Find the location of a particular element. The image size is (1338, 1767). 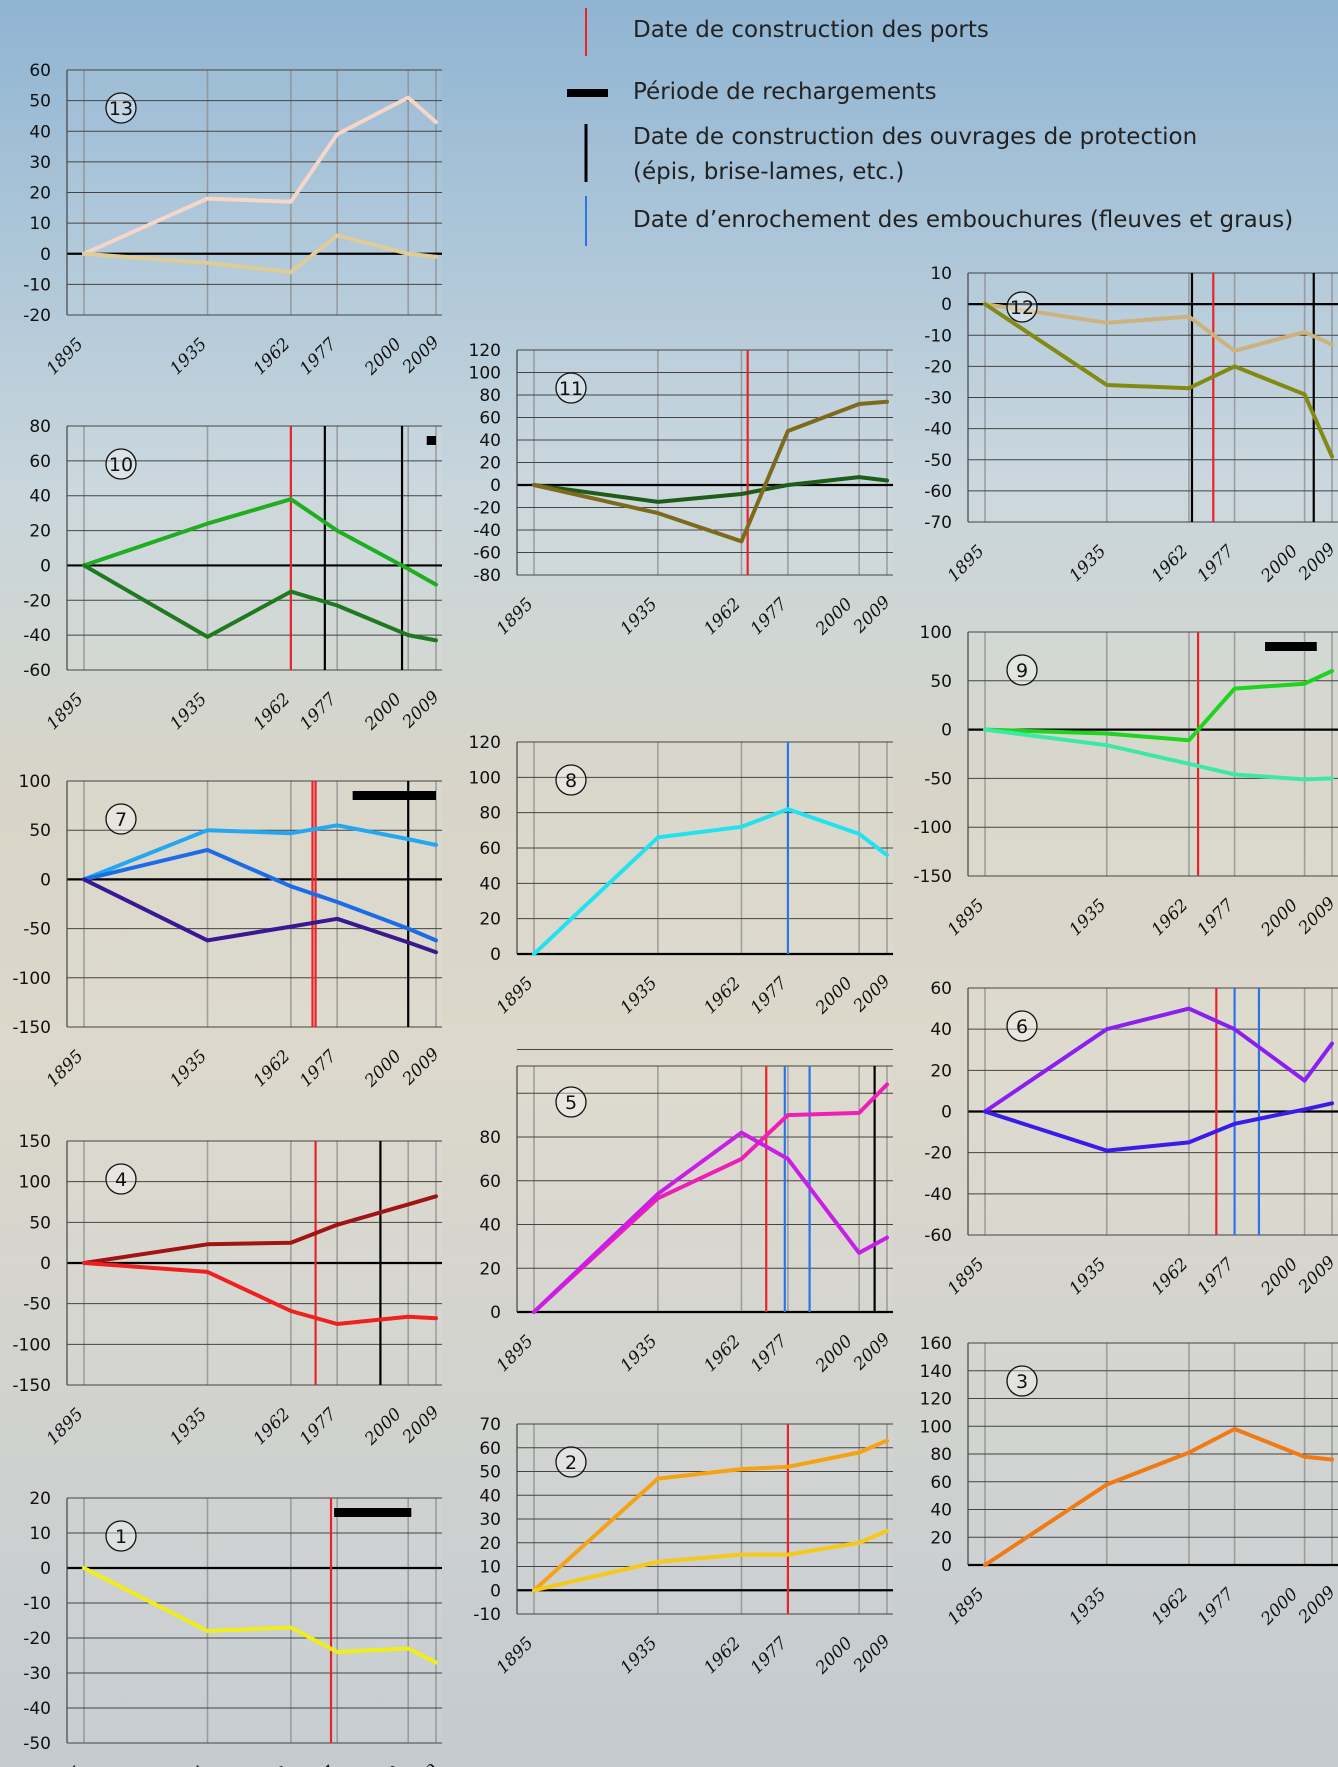

chart-4-ytick-label: 150 is located at coordinates (35, 1142).